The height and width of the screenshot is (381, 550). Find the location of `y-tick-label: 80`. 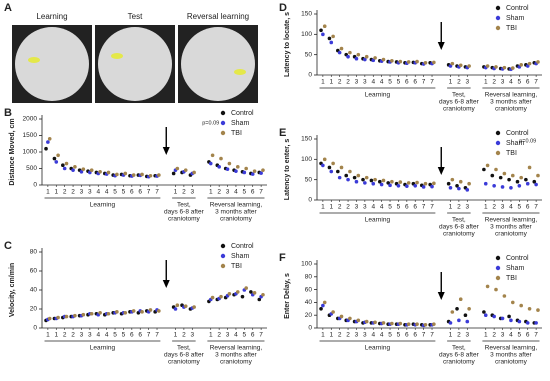

y-tick-label: 80 is located at coordinates (309, 277).